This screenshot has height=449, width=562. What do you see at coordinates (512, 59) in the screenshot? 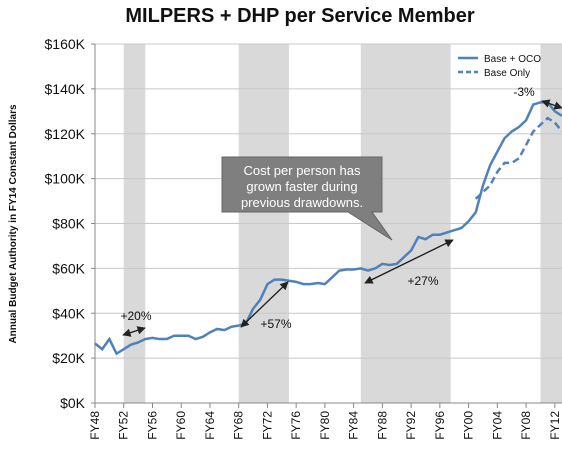
I see `legend-label: Base + OCO` at bounding box center [512, 59].